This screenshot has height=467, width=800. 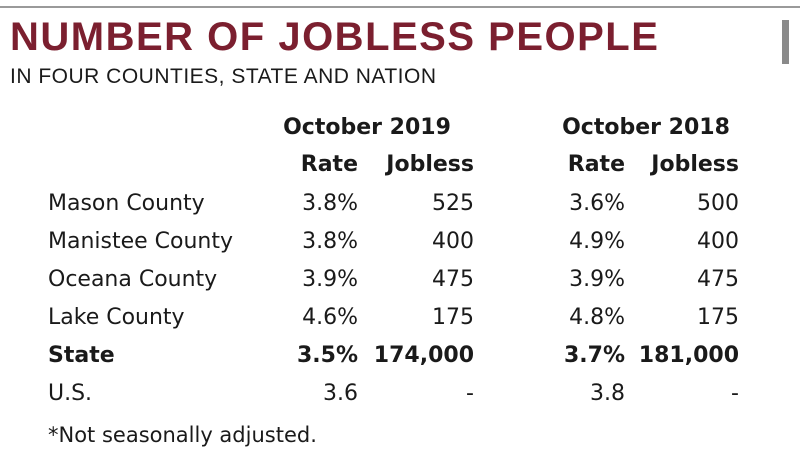 I want to click on table-cell: 500, so click(x=718, y=203).